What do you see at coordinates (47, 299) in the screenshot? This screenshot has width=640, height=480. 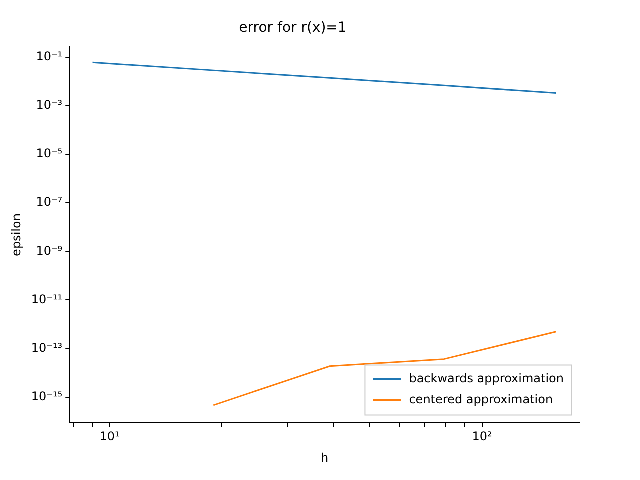 I see `y-tick-label: 10⁻¹¹` at bounding box center [47, 299].